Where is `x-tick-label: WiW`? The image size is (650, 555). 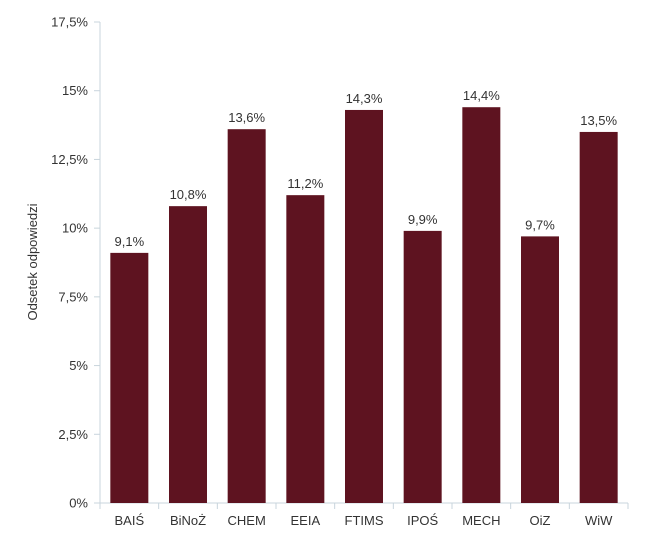 x-tick-label: WiW is located at coordinates (599, 520).